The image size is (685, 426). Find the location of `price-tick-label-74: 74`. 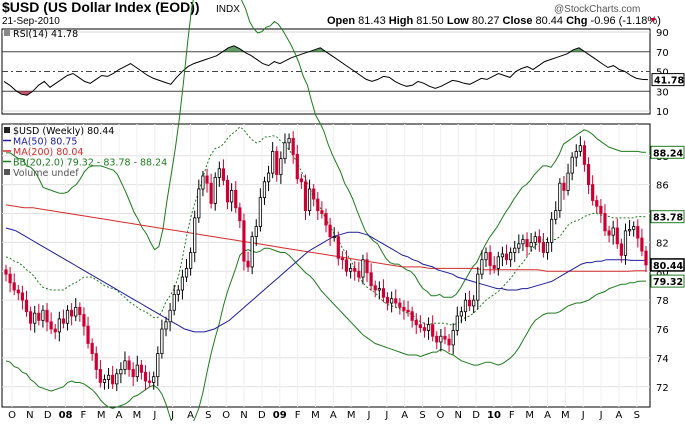

price-tick-label-74: 74 is located at coordinates (662, 359).